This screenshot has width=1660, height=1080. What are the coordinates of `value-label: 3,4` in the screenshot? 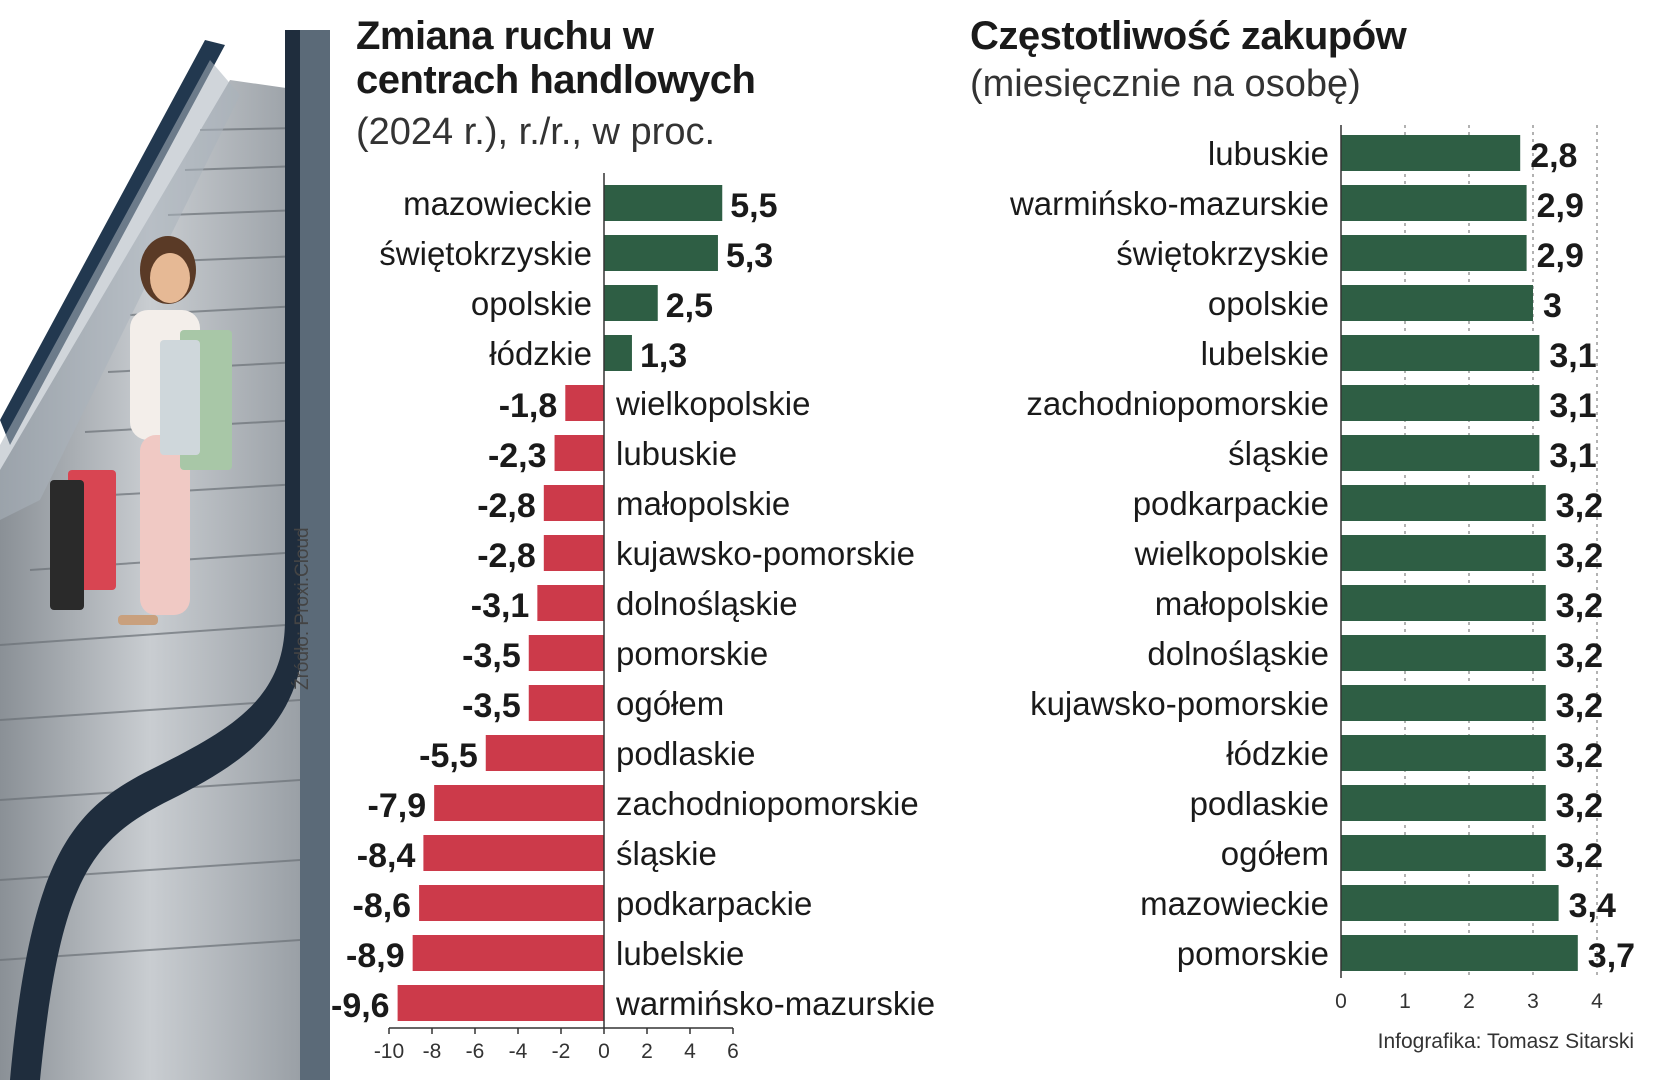 It's located at (1592, 906).